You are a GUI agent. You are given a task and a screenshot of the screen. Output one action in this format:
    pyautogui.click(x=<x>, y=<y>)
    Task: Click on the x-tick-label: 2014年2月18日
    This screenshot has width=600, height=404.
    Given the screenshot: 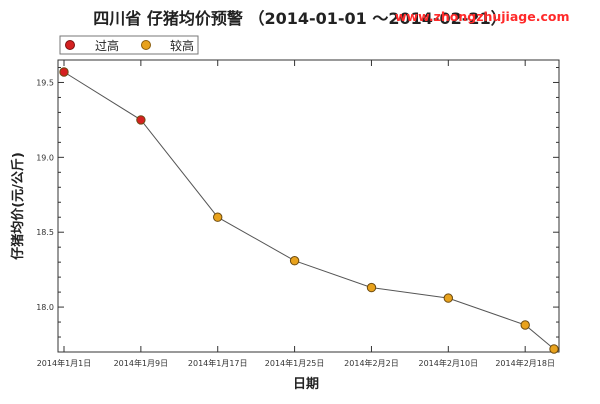 What is the action you would take?
    pyautogui.click(x=525, y=363)
    